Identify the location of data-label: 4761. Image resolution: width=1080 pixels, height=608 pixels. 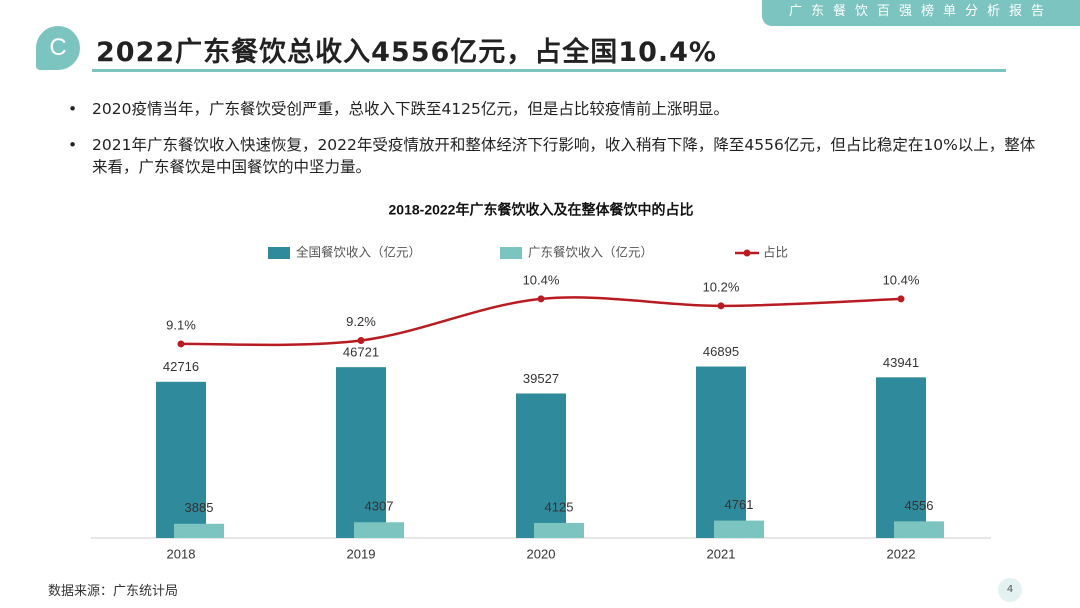
(739, 504).